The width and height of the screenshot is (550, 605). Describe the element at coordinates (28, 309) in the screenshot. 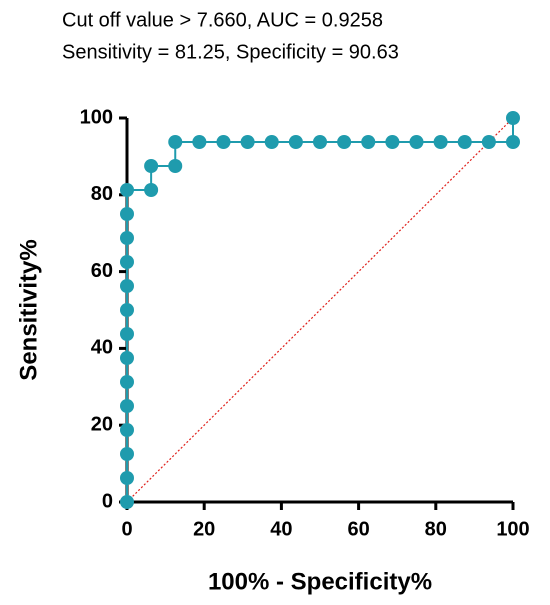

I see `y-axis-title: Sensitivity%` at that location.